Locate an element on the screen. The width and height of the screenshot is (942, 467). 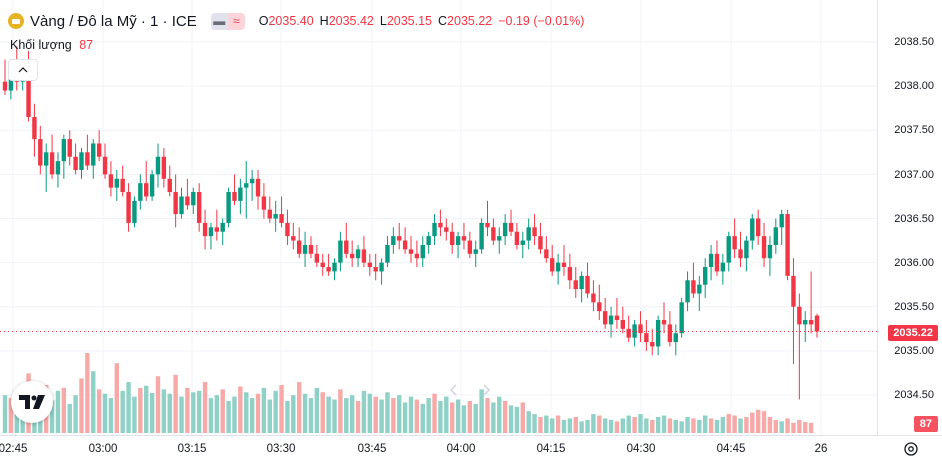
time-tick: 03:30 is located at coordinates (281, 449).